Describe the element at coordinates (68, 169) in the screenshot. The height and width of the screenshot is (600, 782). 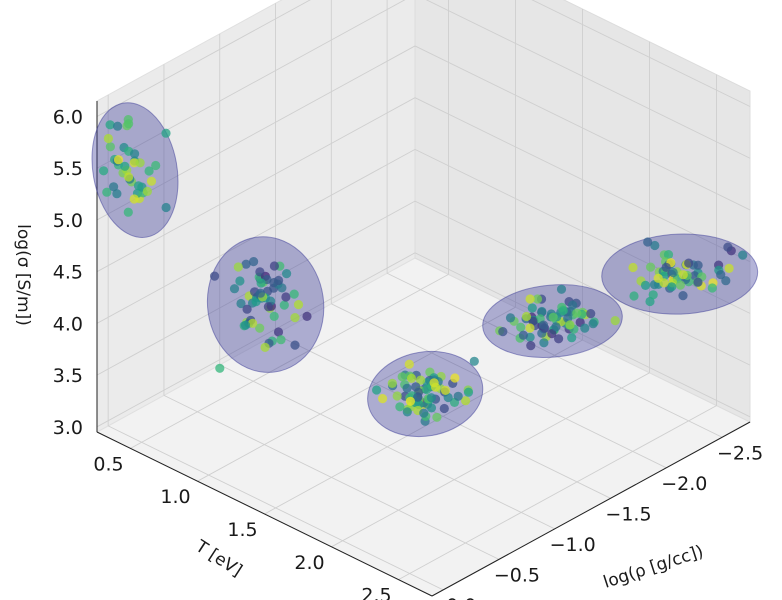
I see `z-tick-label: 5.5` at that location.